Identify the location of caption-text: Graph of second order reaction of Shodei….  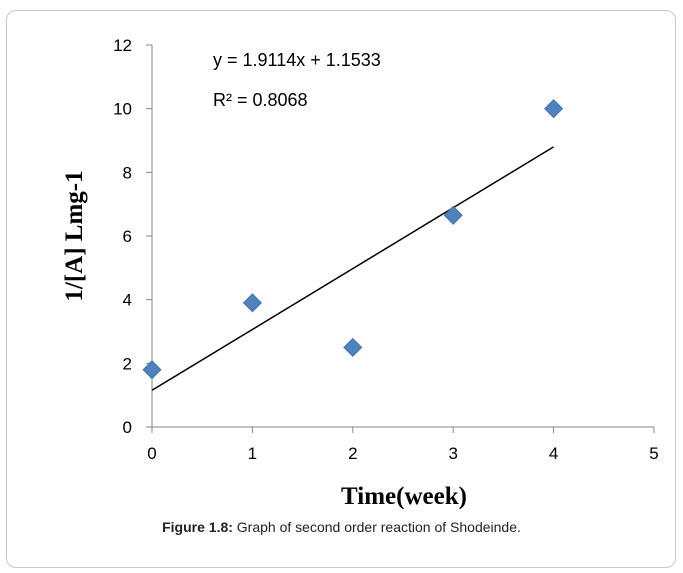
(376, 527).